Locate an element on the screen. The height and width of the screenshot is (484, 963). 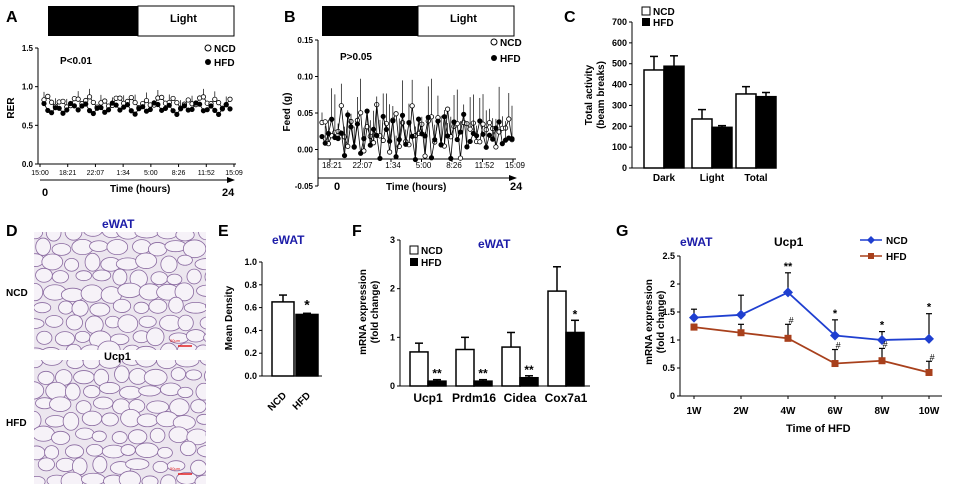
panel-g-significance: * is located at coordinates (882, 326).